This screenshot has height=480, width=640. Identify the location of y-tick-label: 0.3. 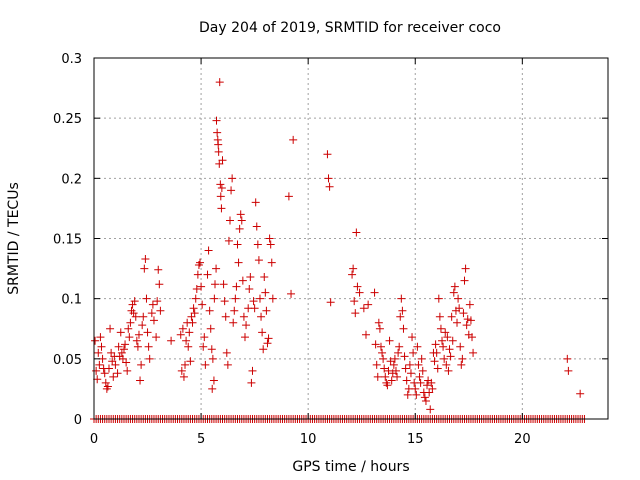
(71, 59).